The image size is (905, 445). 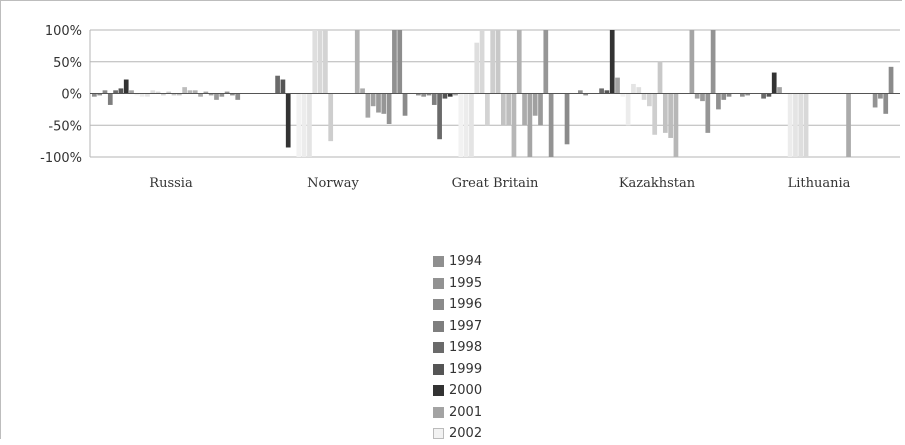 What do you see at coordinates (466, 412) in the screenshot?
I see `legend-label: 2001` at bounding box center [466, 412].